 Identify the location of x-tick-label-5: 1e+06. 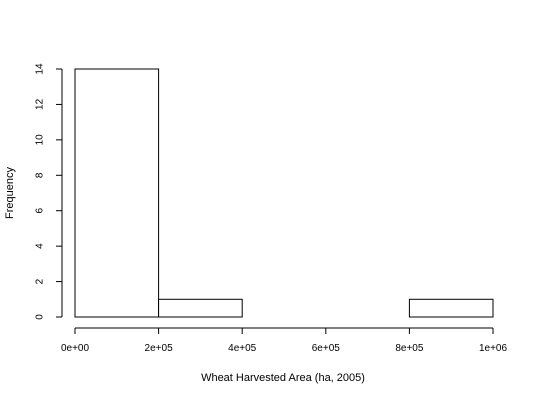
(493, 348).